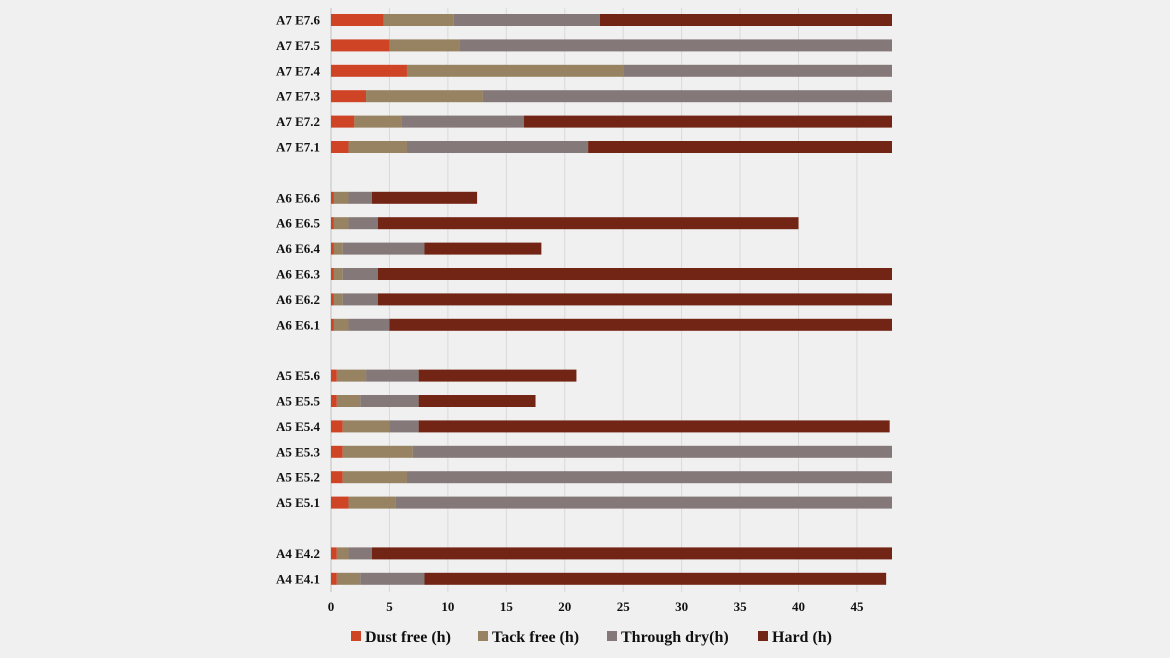 Image resolution: width=1170 pixels, height=658 pixels. What do you see at coordinates (389, 606) in the screenshot?
I see `x-tick-label: 5` at bounding box center [389, 606].